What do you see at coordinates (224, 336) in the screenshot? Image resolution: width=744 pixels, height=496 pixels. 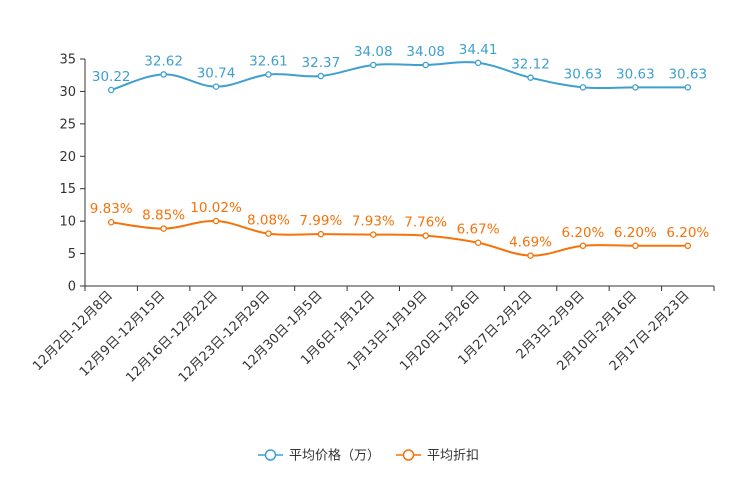 I see `x-tick-label: 12月23日-12月29日` at bounding box center [224, 336].